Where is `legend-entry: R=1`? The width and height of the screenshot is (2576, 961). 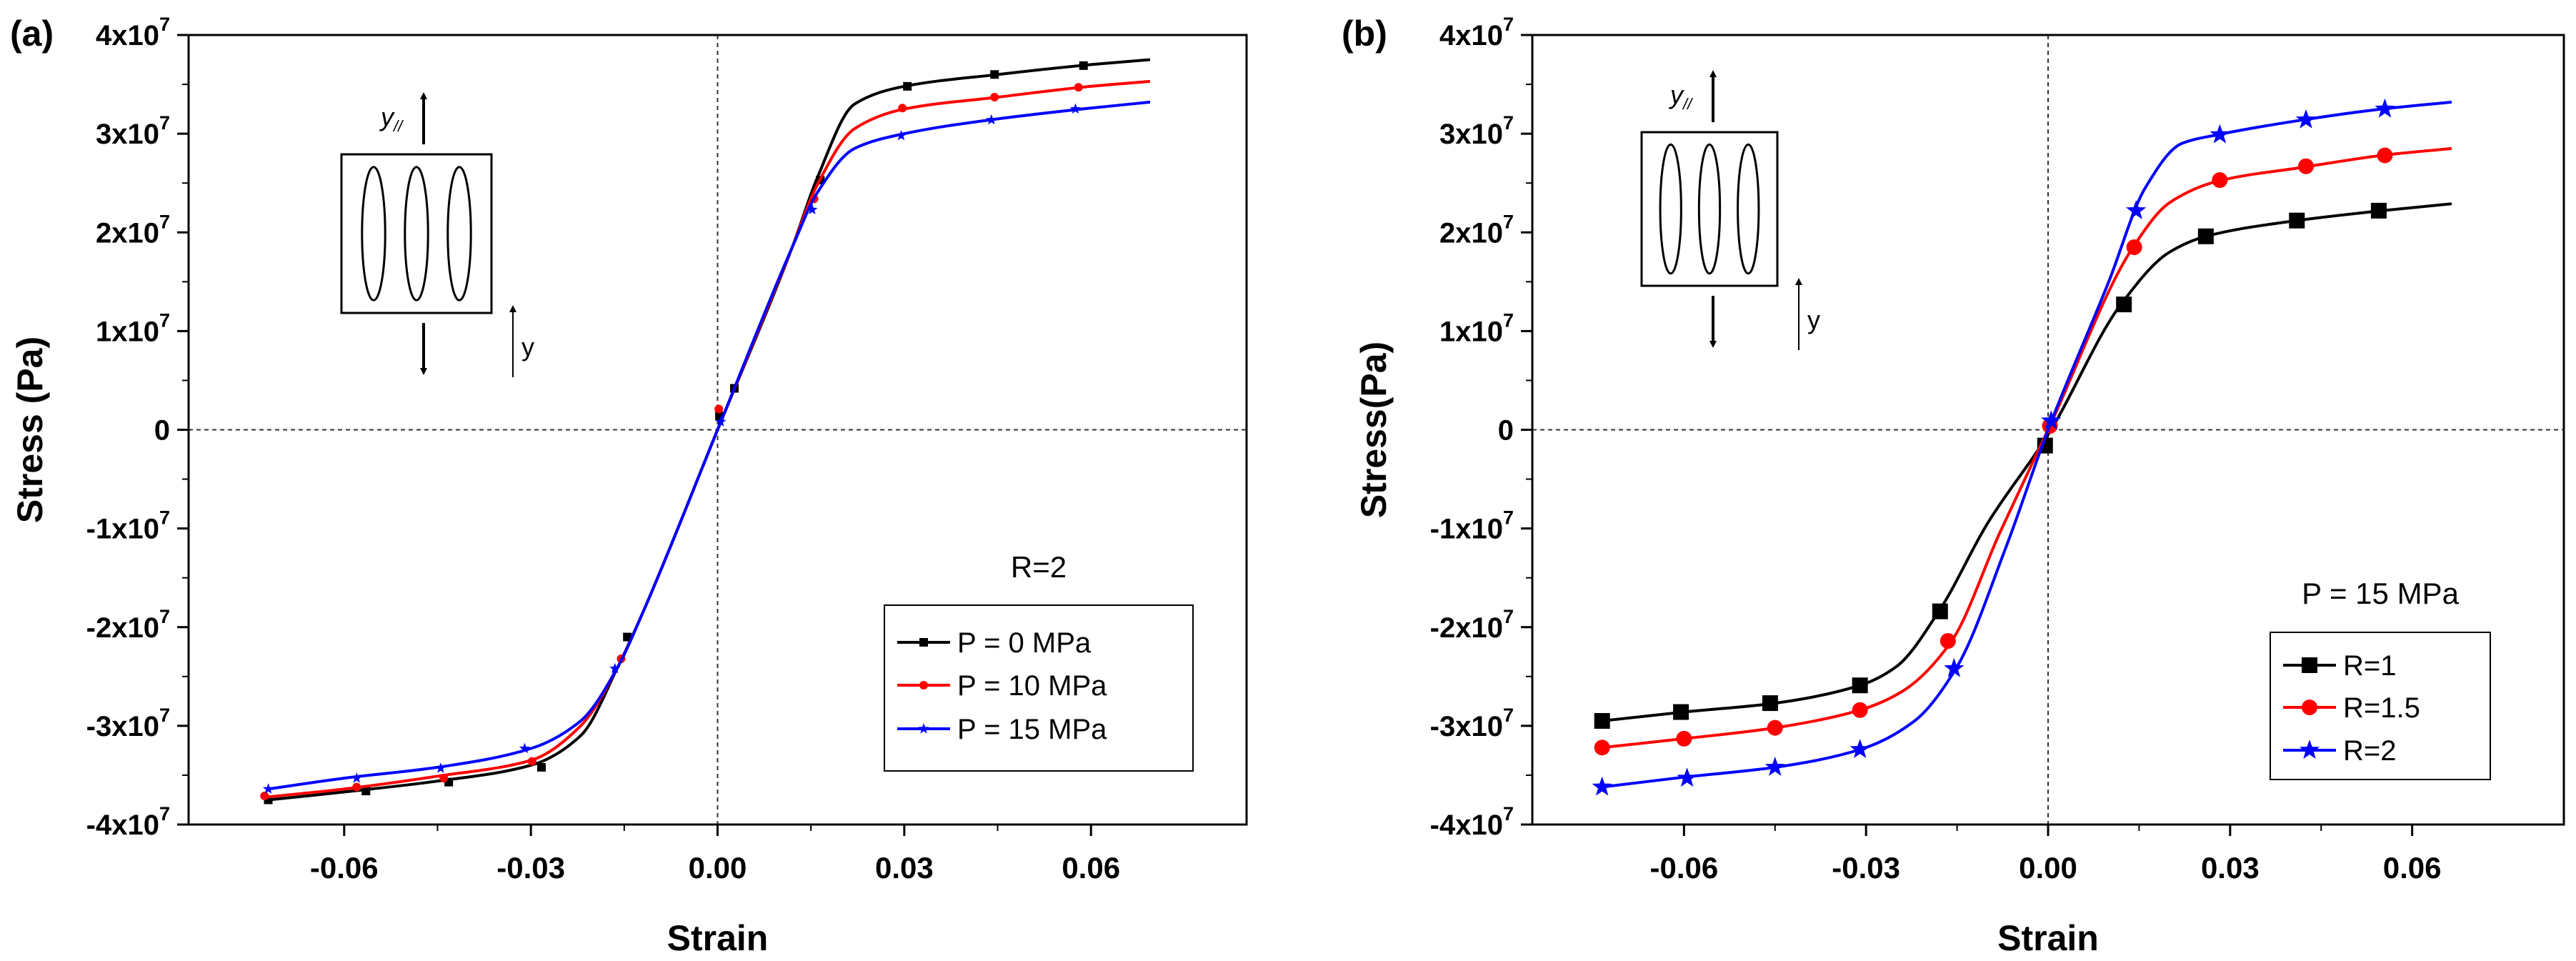 legend-entry: R=1 is located at coordinates (2340, 666).